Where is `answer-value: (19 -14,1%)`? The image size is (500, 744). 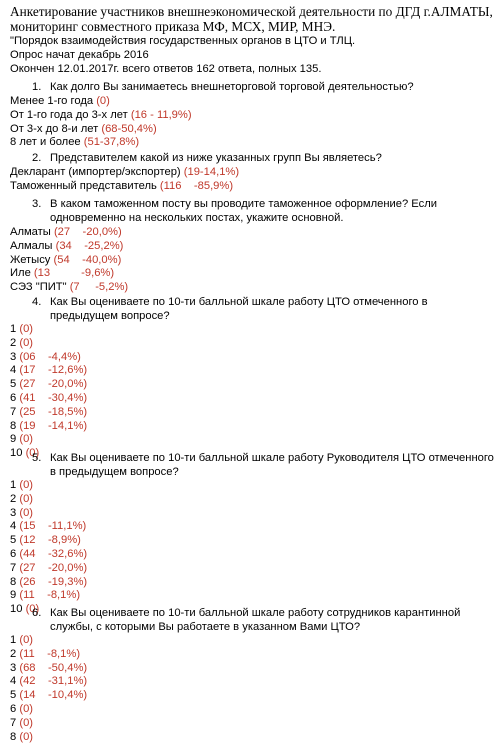
answer-value: (19 -14,1%) is located at coordinates (53, 425).